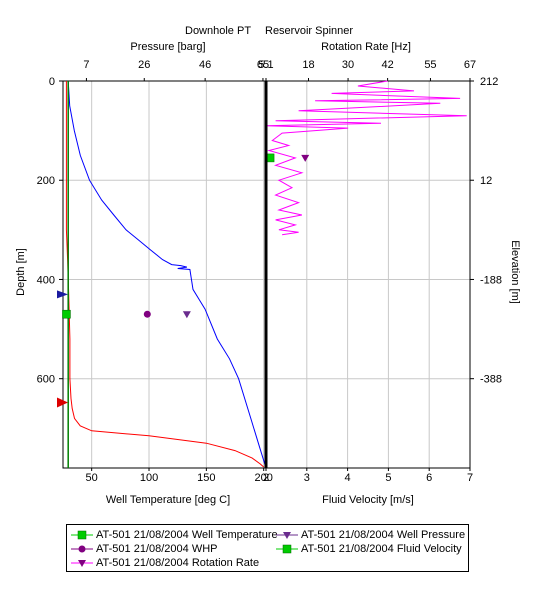 This screenshot has width=535, height=597. I want to click on x-top-tick-label: 7, so click(86, 65).